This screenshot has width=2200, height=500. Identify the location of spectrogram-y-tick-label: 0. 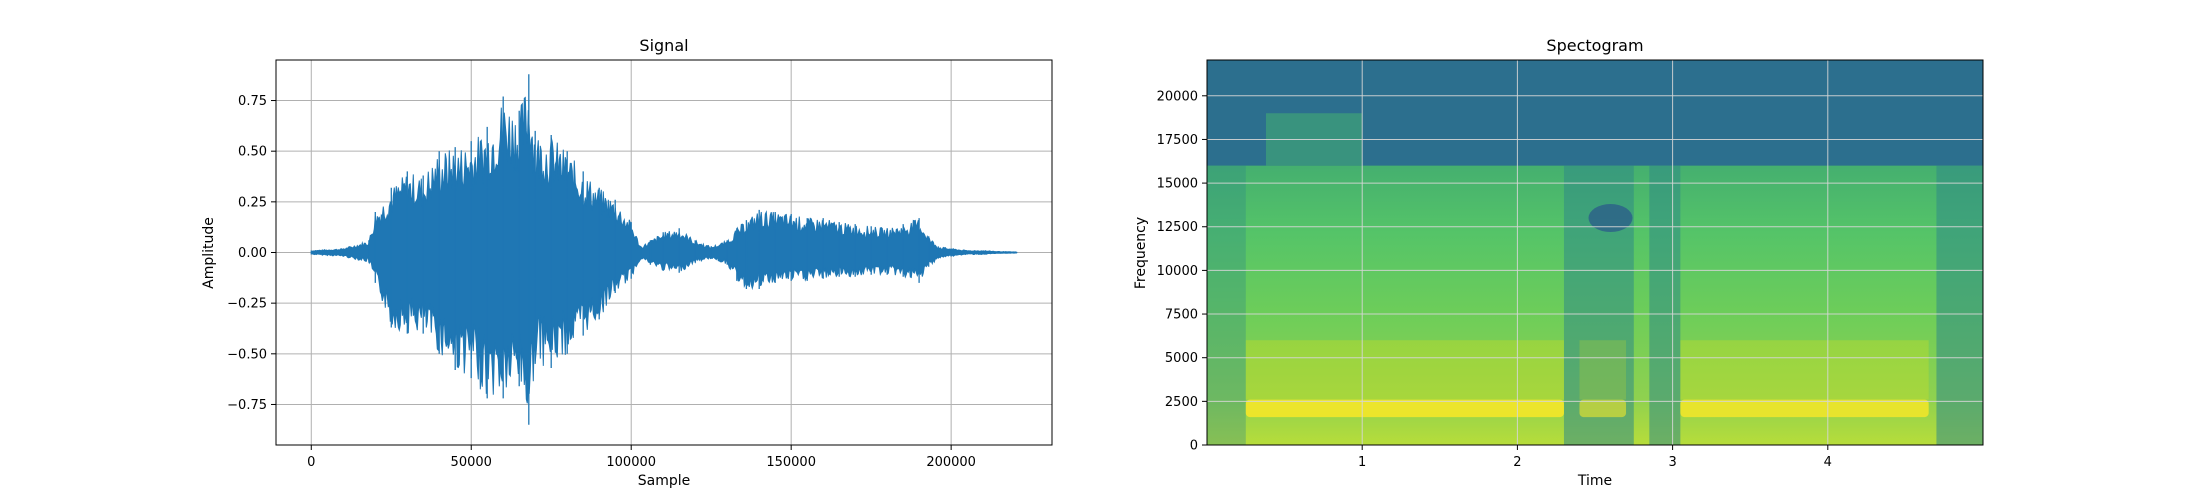
(1194, 446).